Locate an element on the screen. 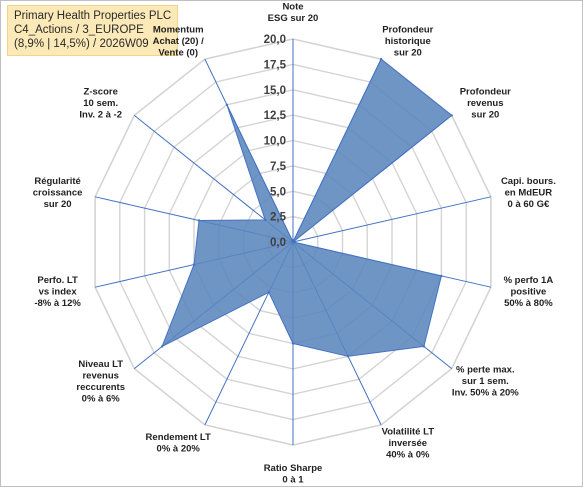  axis-label-2: Profondeur historique sur 20 is located at coordinates (407, 42).